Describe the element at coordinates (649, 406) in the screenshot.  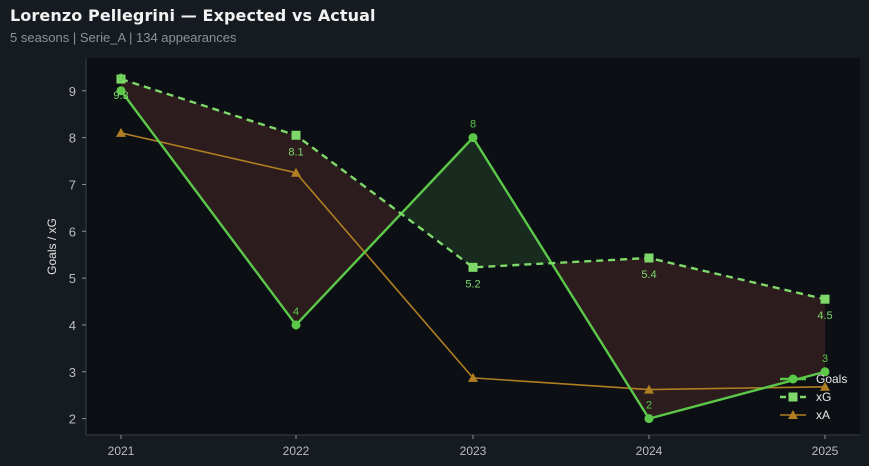
I see `goals-data-label: 2` at that location.